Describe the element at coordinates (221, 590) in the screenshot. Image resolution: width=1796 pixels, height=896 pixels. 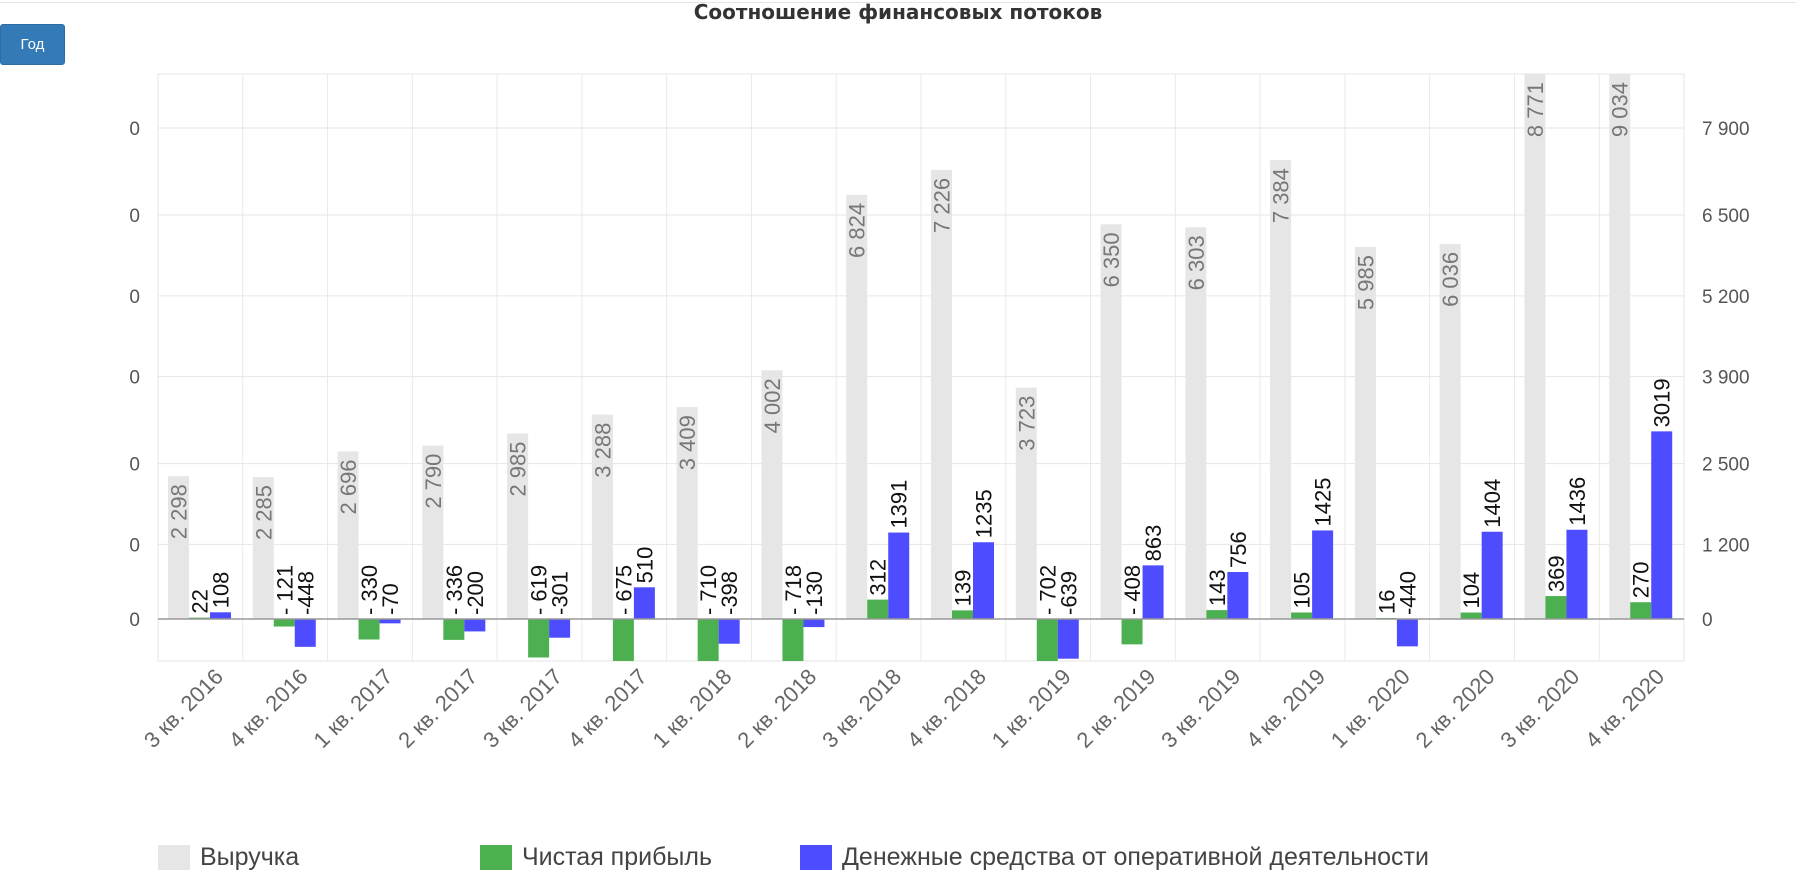
I see `data-label-cash: 108` at that location.